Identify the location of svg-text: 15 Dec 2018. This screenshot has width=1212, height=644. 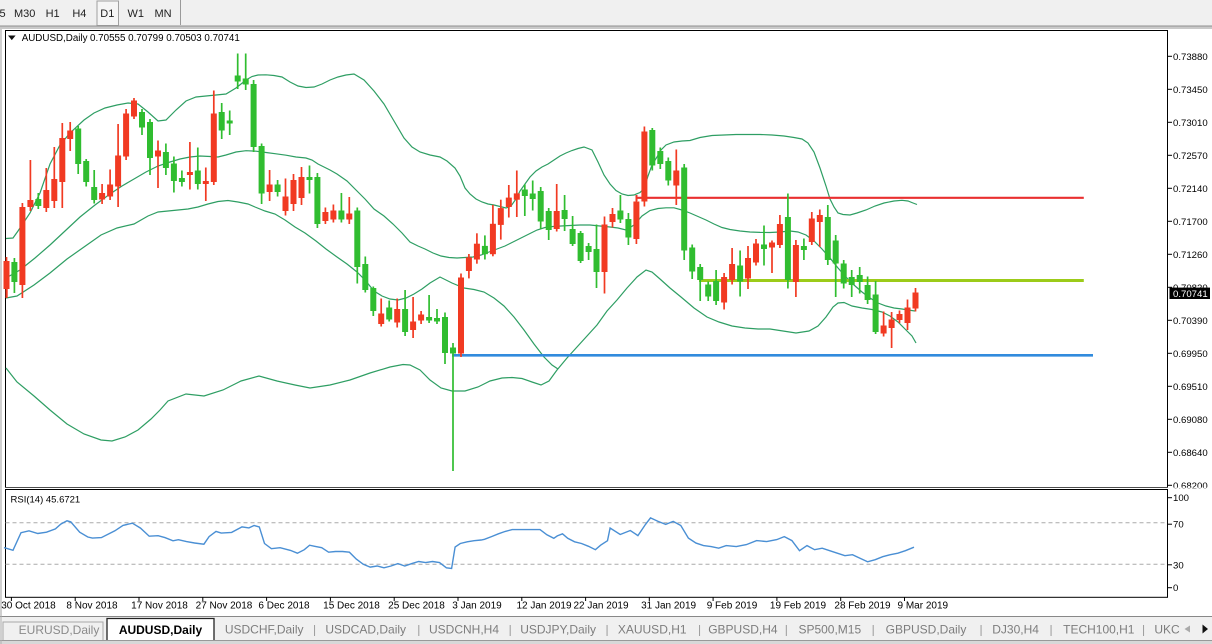
(351, 606).